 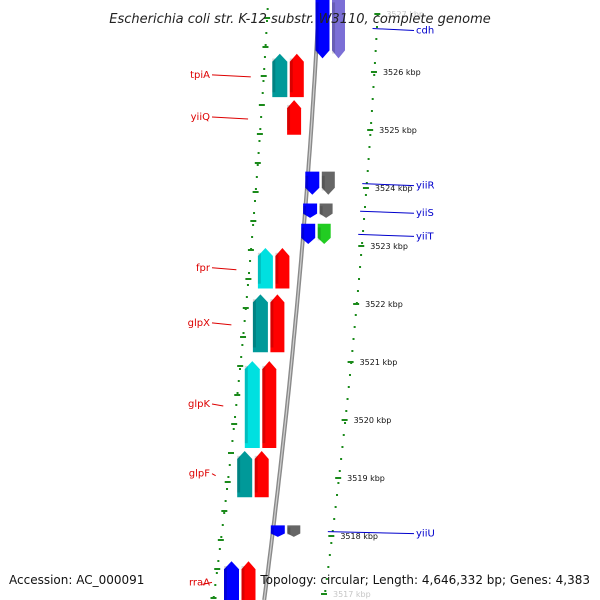 What do you see at coordinates (379, 362) in the screenshot?
I see `tick-label: 3521 kbp` at bounding box center [379, 362].